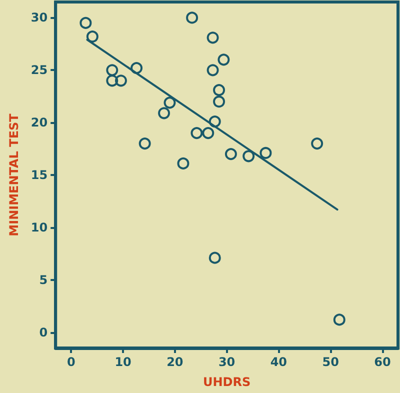 The image size is (400, 393). I want to click on y-tick-label: 25, so click(39, 70).